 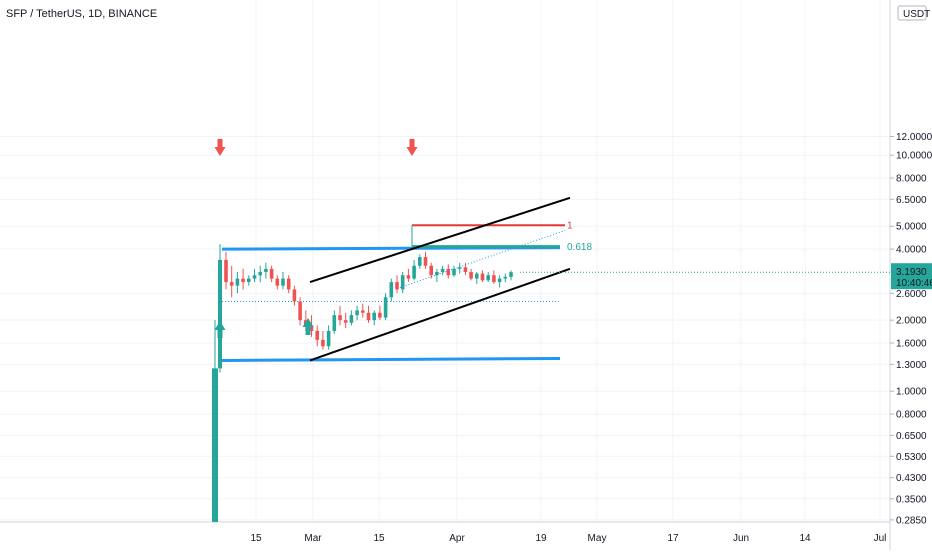 What do you see at coordinates (916, 14) in the screenshot?
I see `currency-badge-label: USDT` at bounding box center [916, 14].